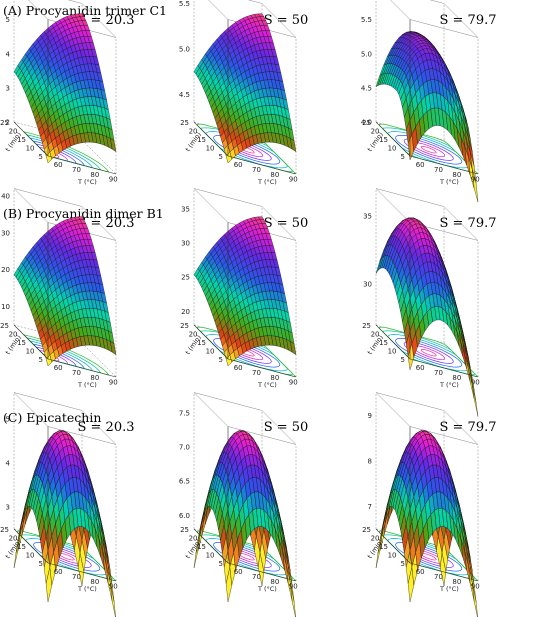 Image resolution: width=550 pixels, height=617 pixels. I want to click on z-tick-label: 7.0, so click(184, 448).